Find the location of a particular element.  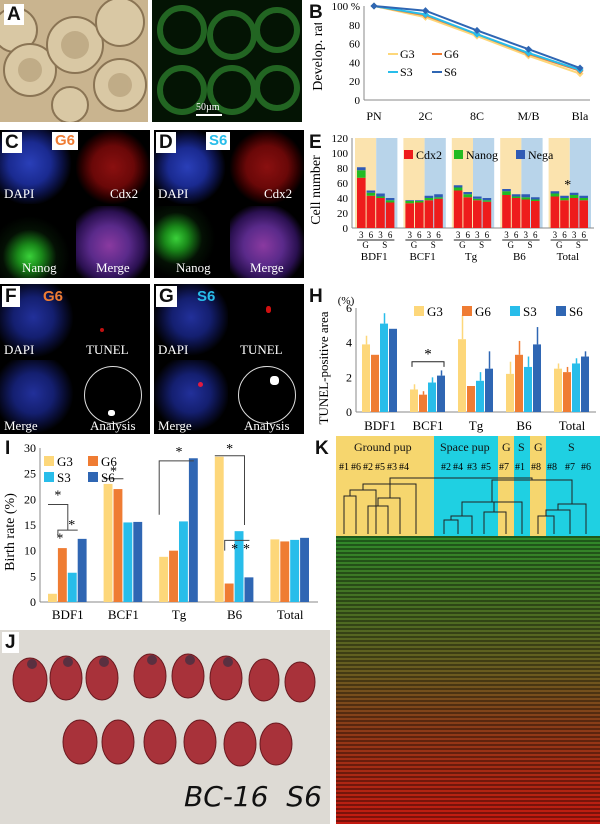

e-y-tick: 80 is located at coordinates (343, 169).